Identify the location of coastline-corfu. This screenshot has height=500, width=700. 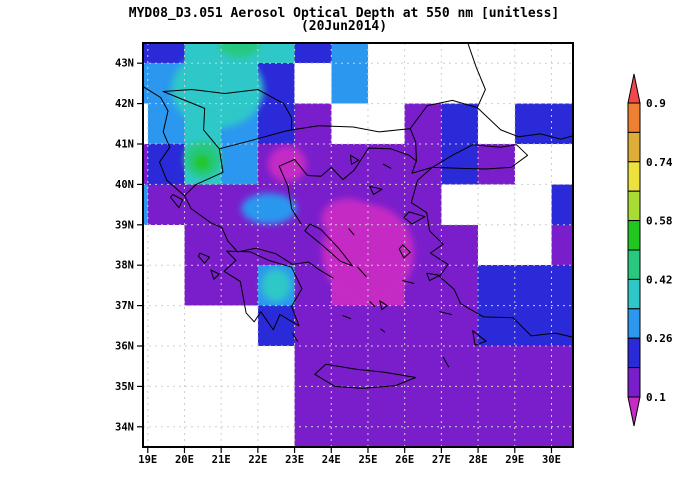
(177, 201).